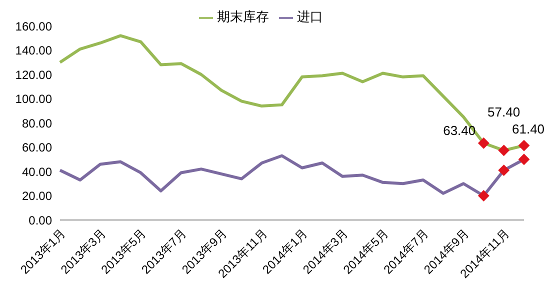 The image size is (550, 300). Describe the element at coordinates (310, 16) in the screenshot. I see `legend-label: 进口` at that location.